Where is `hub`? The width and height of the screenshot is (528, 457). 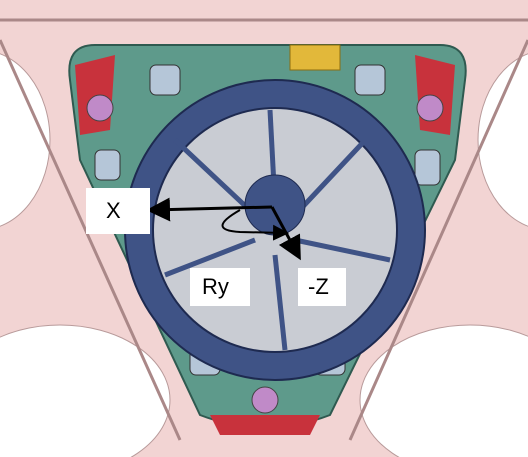 hub is located at coordinates (275, 205).